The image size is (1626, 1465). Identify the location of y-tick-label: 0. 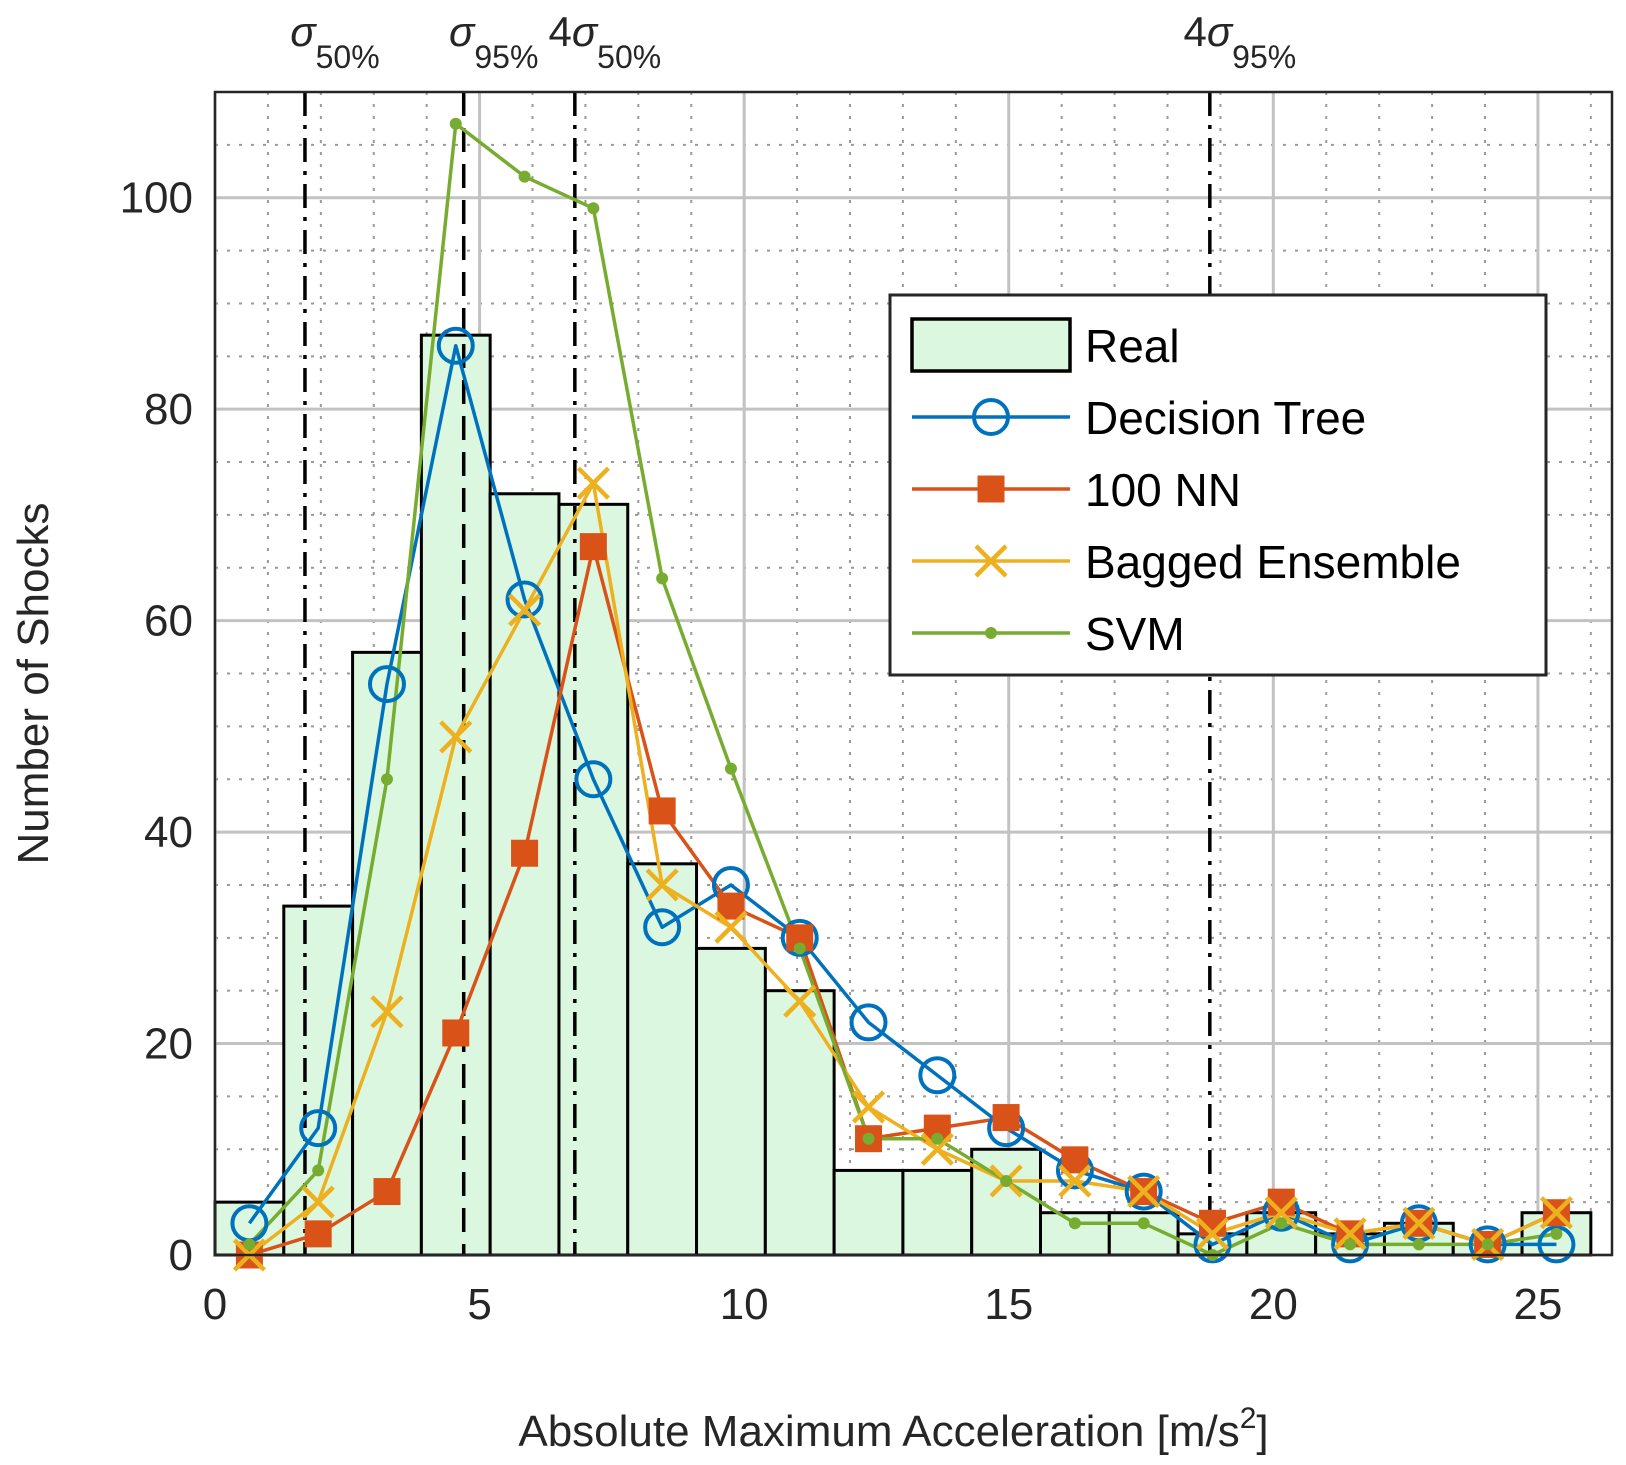
(181, 1255).